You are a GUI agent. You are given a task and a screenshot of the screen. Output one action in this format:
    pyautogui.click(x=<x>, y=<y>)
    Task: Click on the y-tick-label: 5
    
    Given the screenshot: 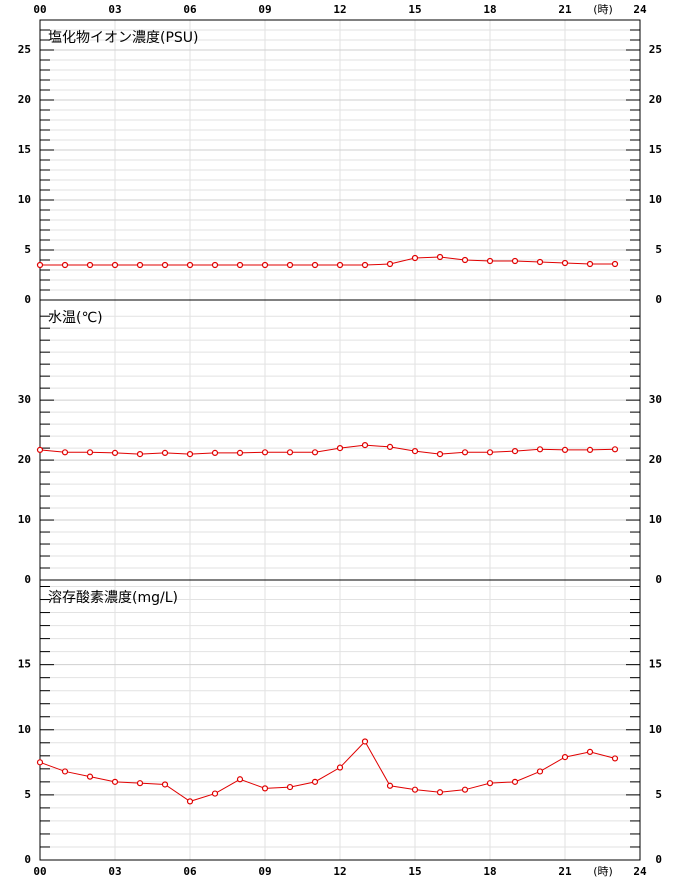 What is the action you would take?
    pyautogui.click(x=27, y=794)
    